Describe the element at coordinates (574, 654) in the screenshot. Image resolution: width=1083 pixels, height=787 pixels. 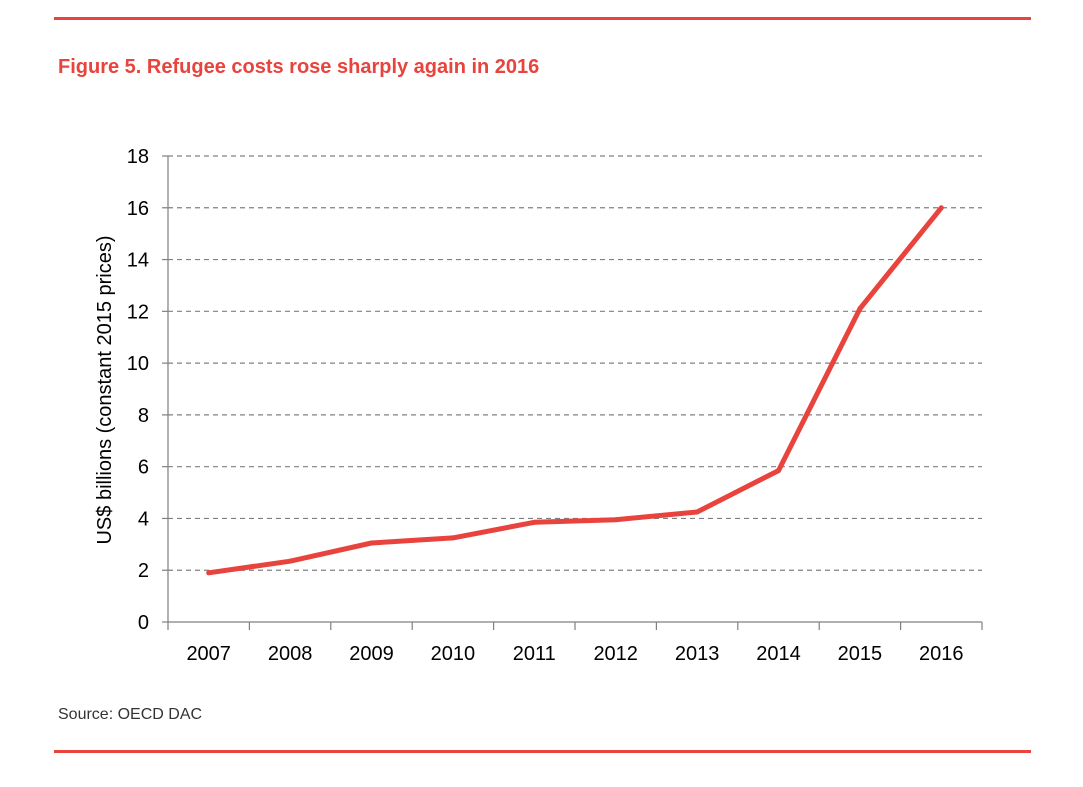
I see `x-tick-labels: 2007 2008 2009 2010 2011 2012 2013 2014 2015 2016` at that location.